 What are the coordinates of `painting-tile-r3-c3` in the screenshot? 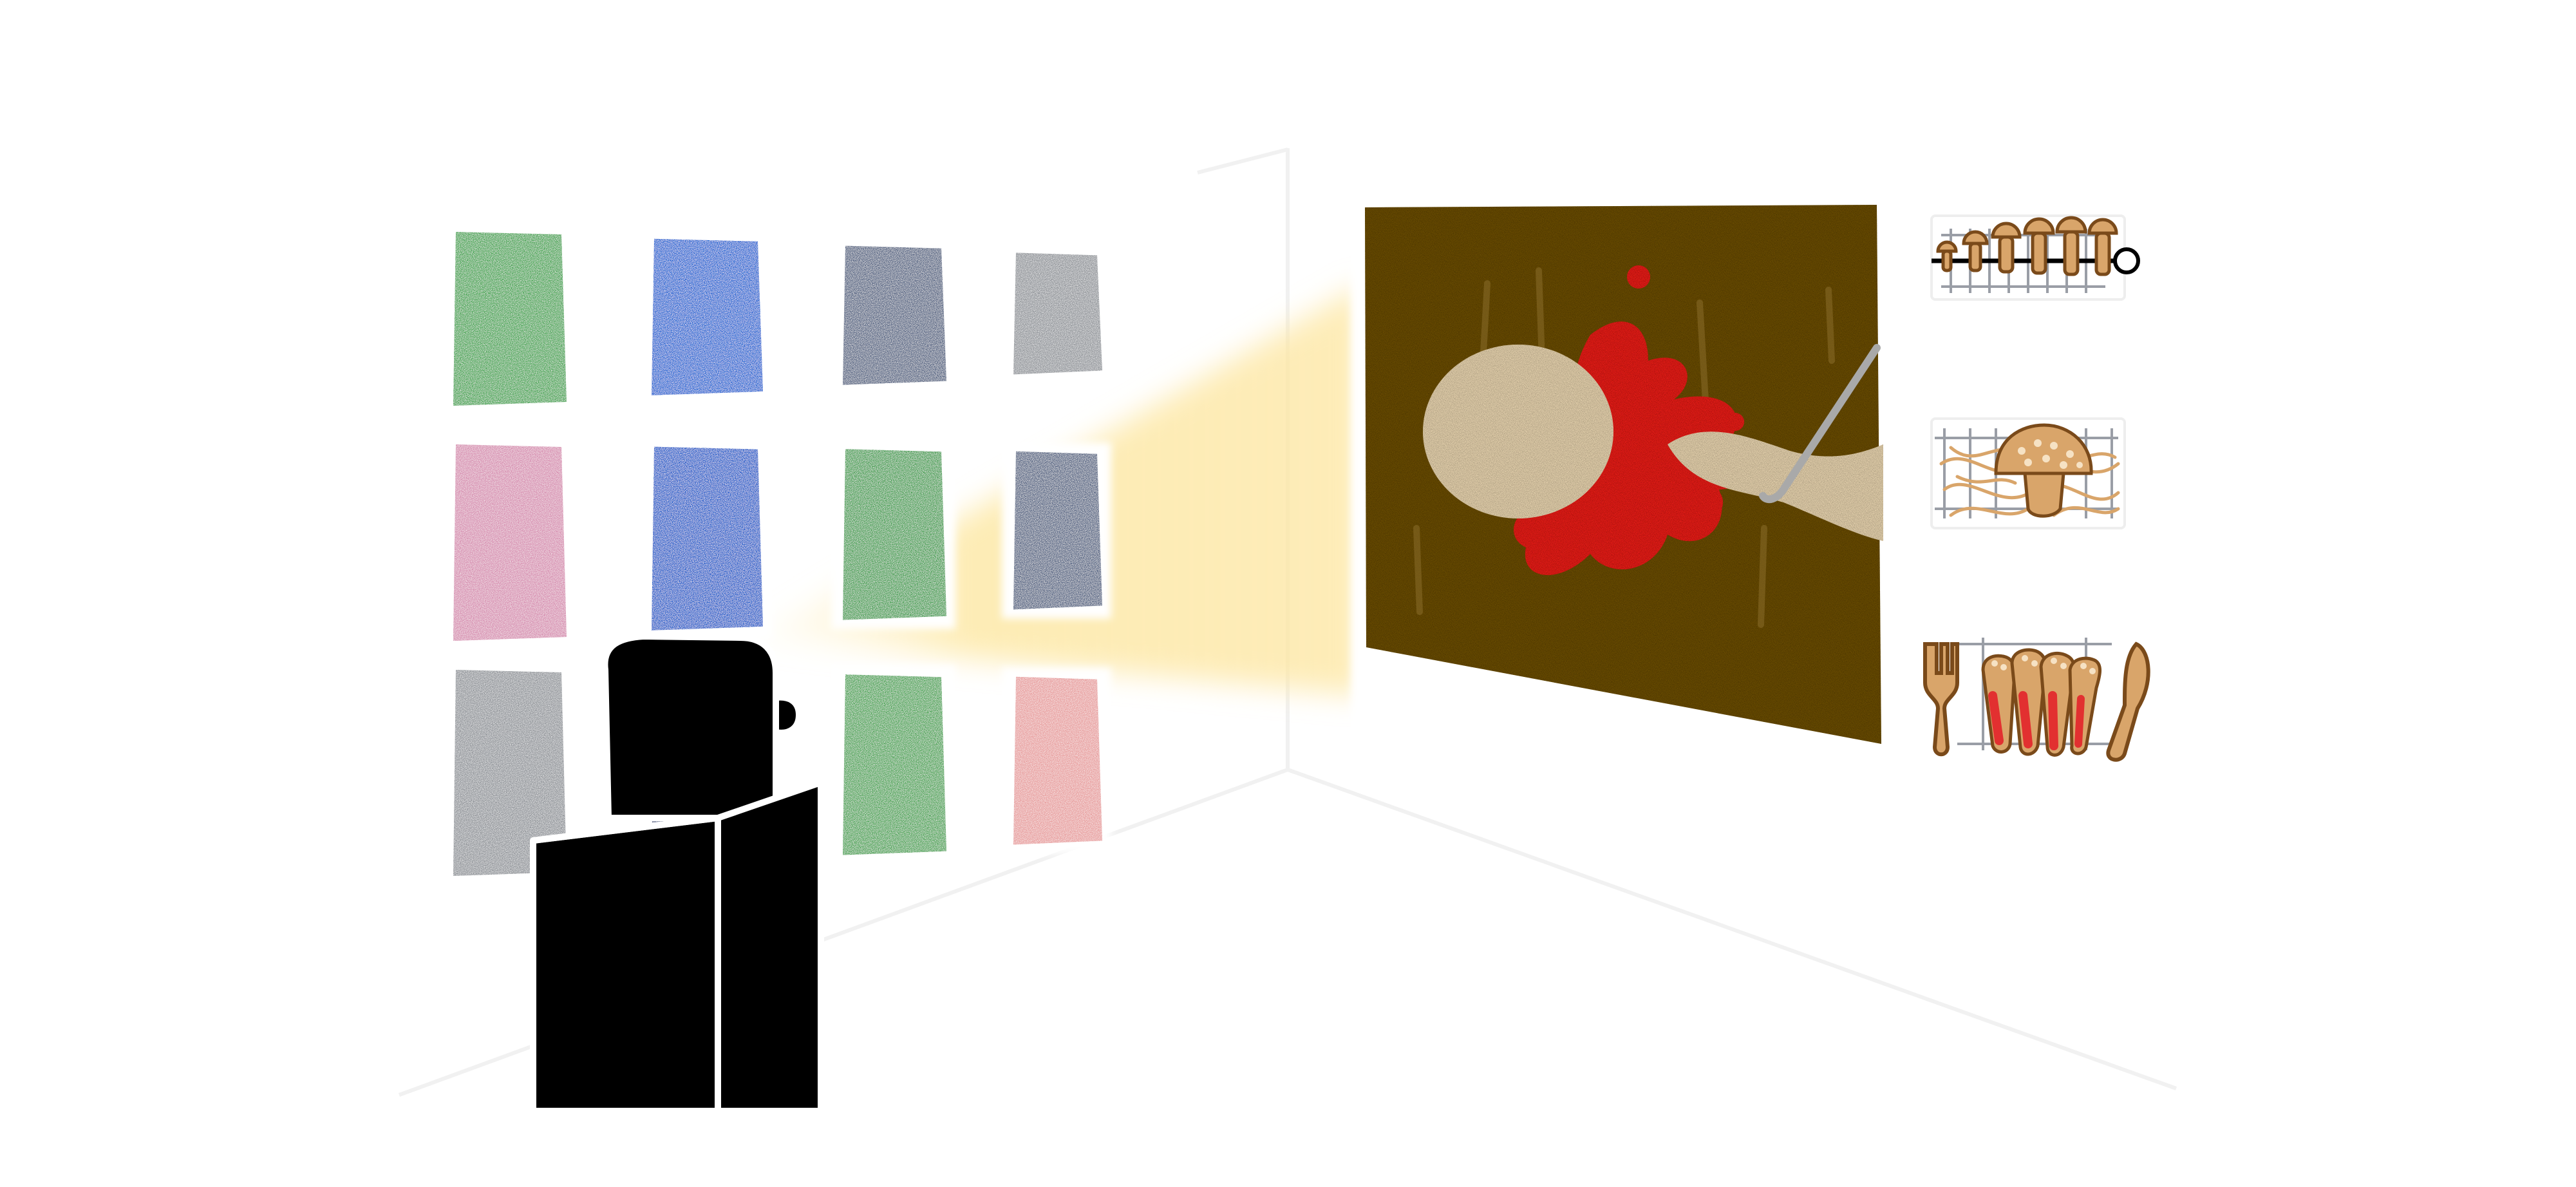 It's located at (894, 764).